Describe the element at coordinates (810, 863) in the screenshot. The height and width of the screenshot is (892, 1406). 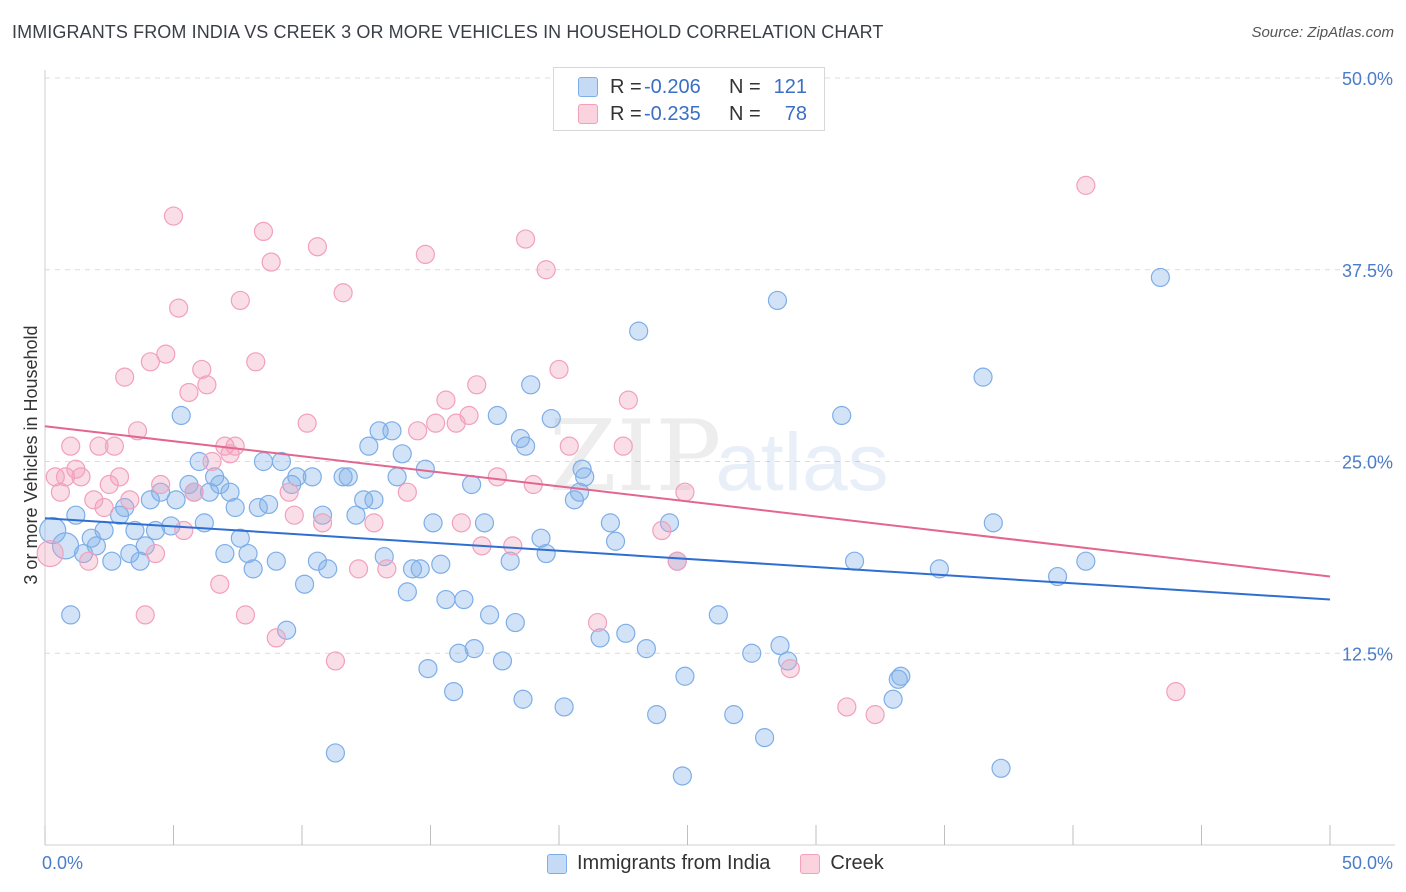
I see `series-swatch-creek` at that location.